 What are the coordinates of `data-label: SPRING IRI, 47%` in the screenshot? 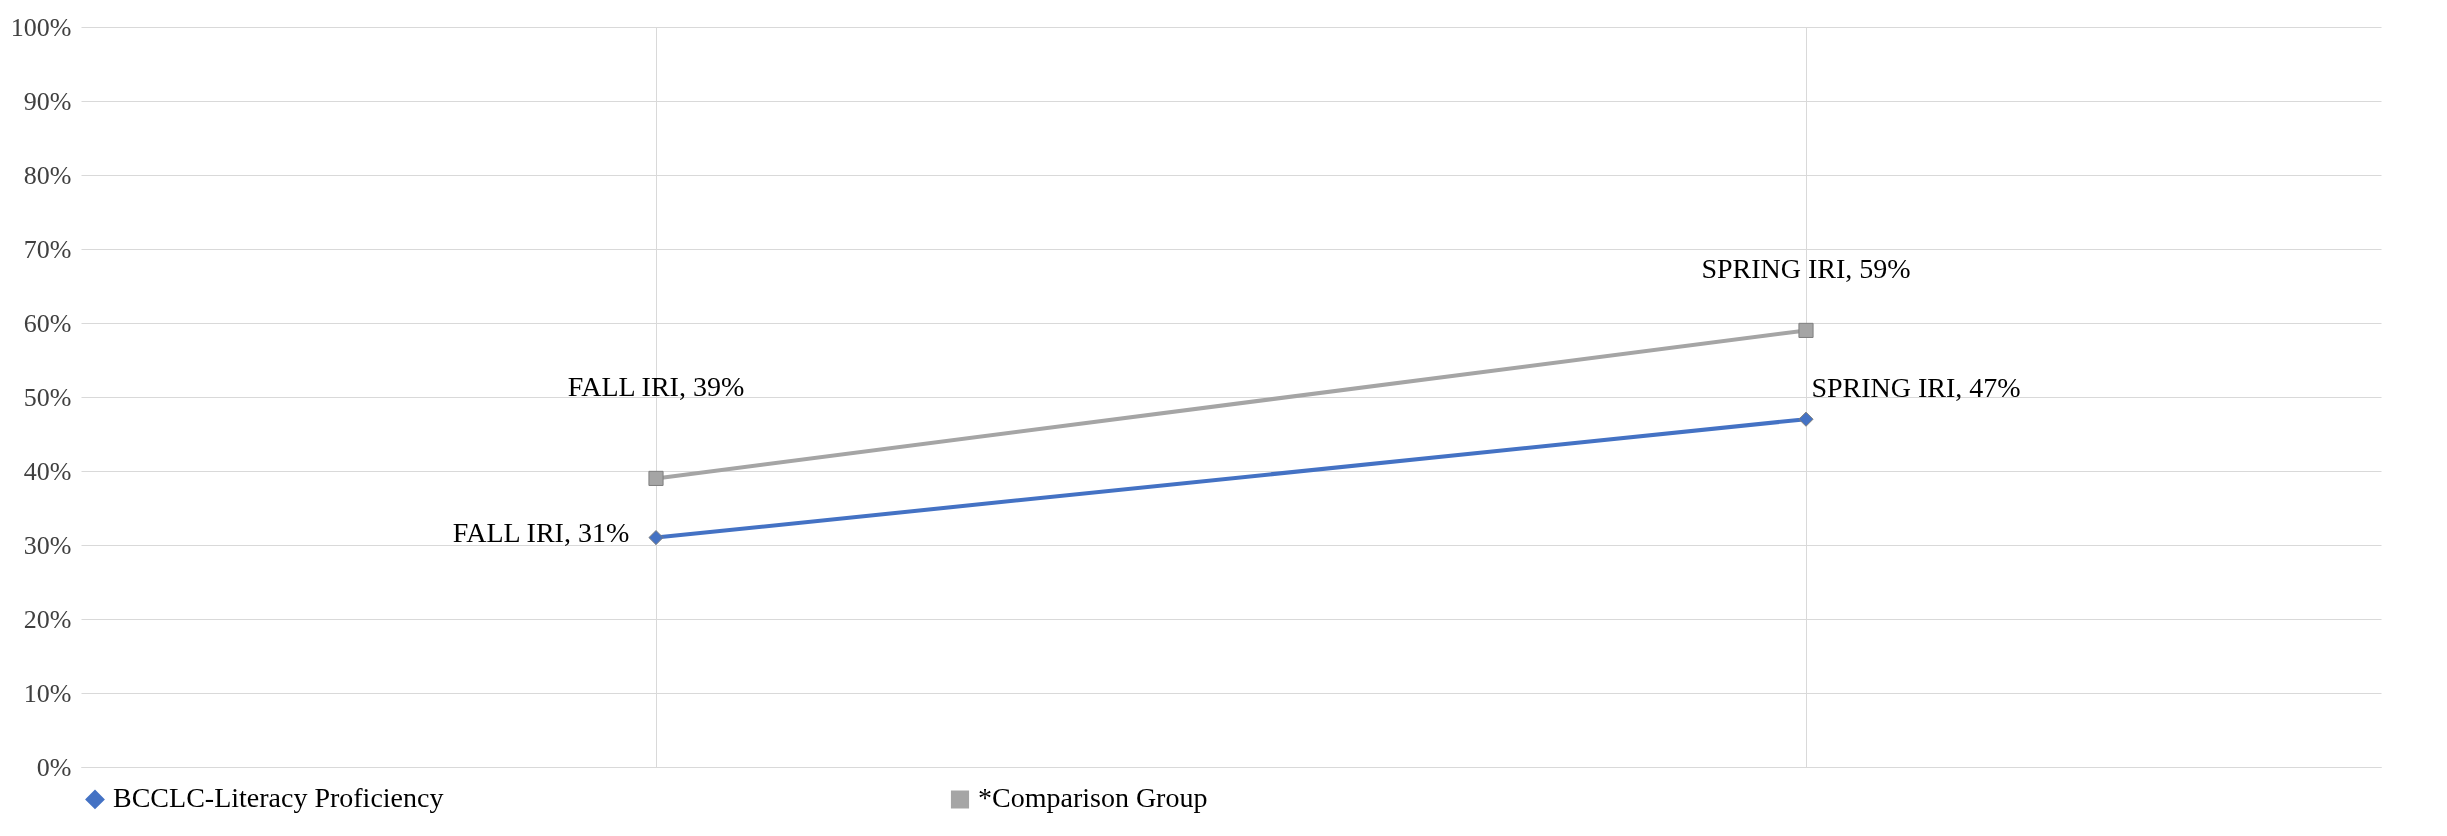 It's located at (1916, 388).